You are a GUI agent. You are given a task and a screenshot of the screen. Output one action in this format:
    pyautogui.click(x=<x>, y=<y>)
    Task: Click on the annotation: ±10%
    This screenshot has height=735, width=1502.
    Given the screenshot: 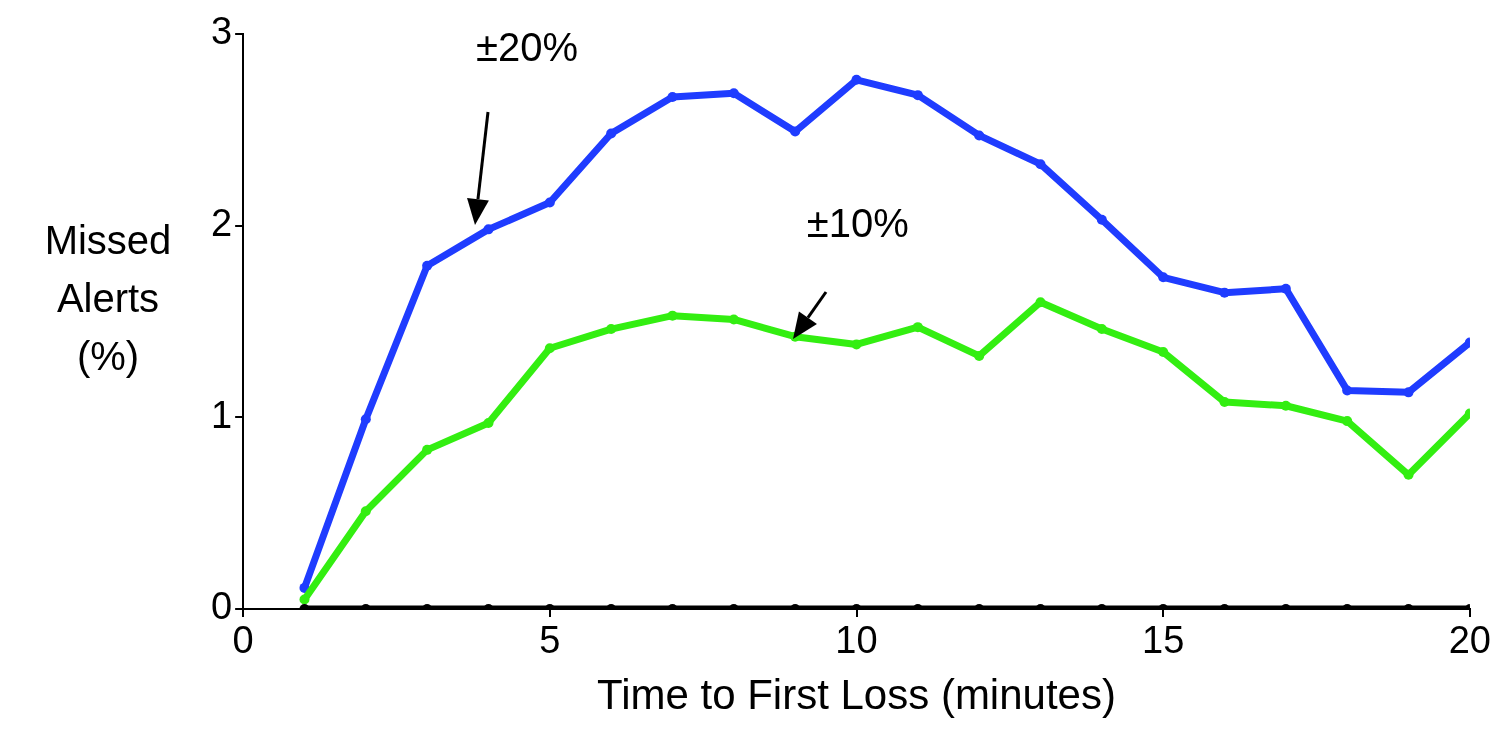 What is the action you would take?
    pyautogui.click(x=857, y=222)
    